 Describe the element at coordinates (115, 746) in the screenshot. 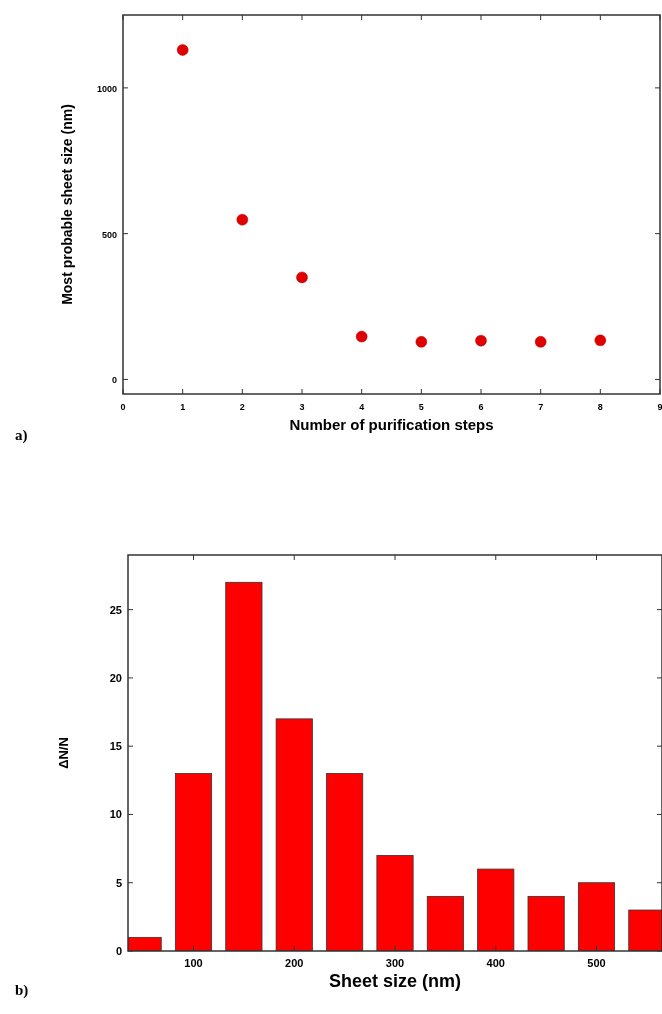

I see `y-tick-label: 15` at that location.